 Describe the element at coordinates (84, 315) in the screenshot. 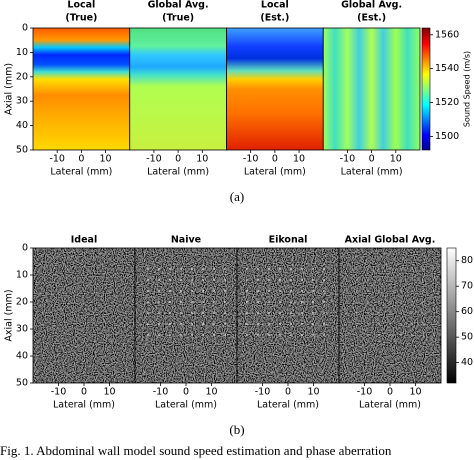

I see `speckle` at that location.